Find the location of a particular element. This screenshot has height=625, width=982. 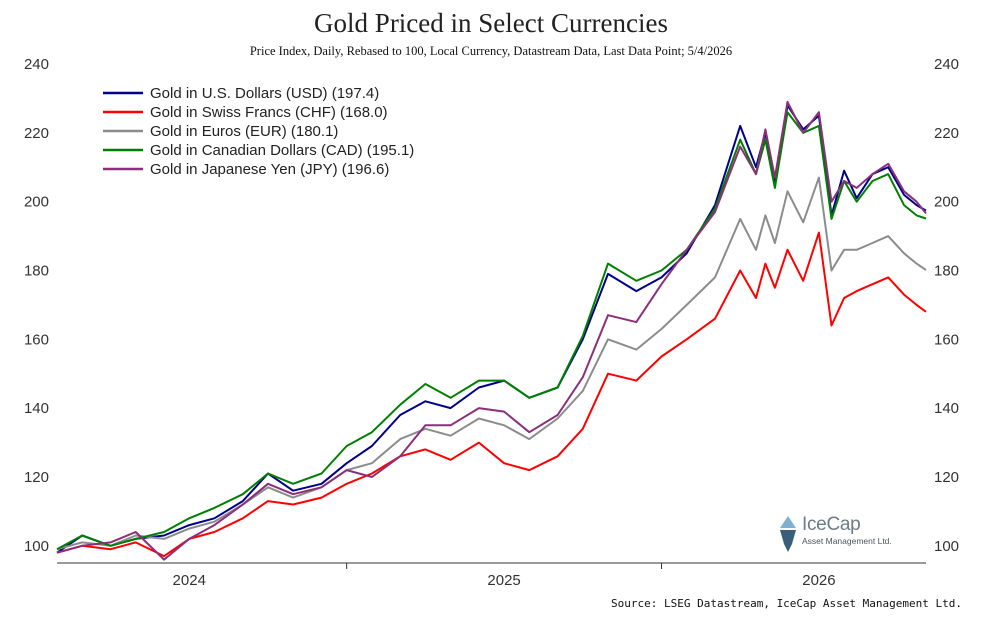

y-tick-right-140: 140 is located at coordinates (946, 408).